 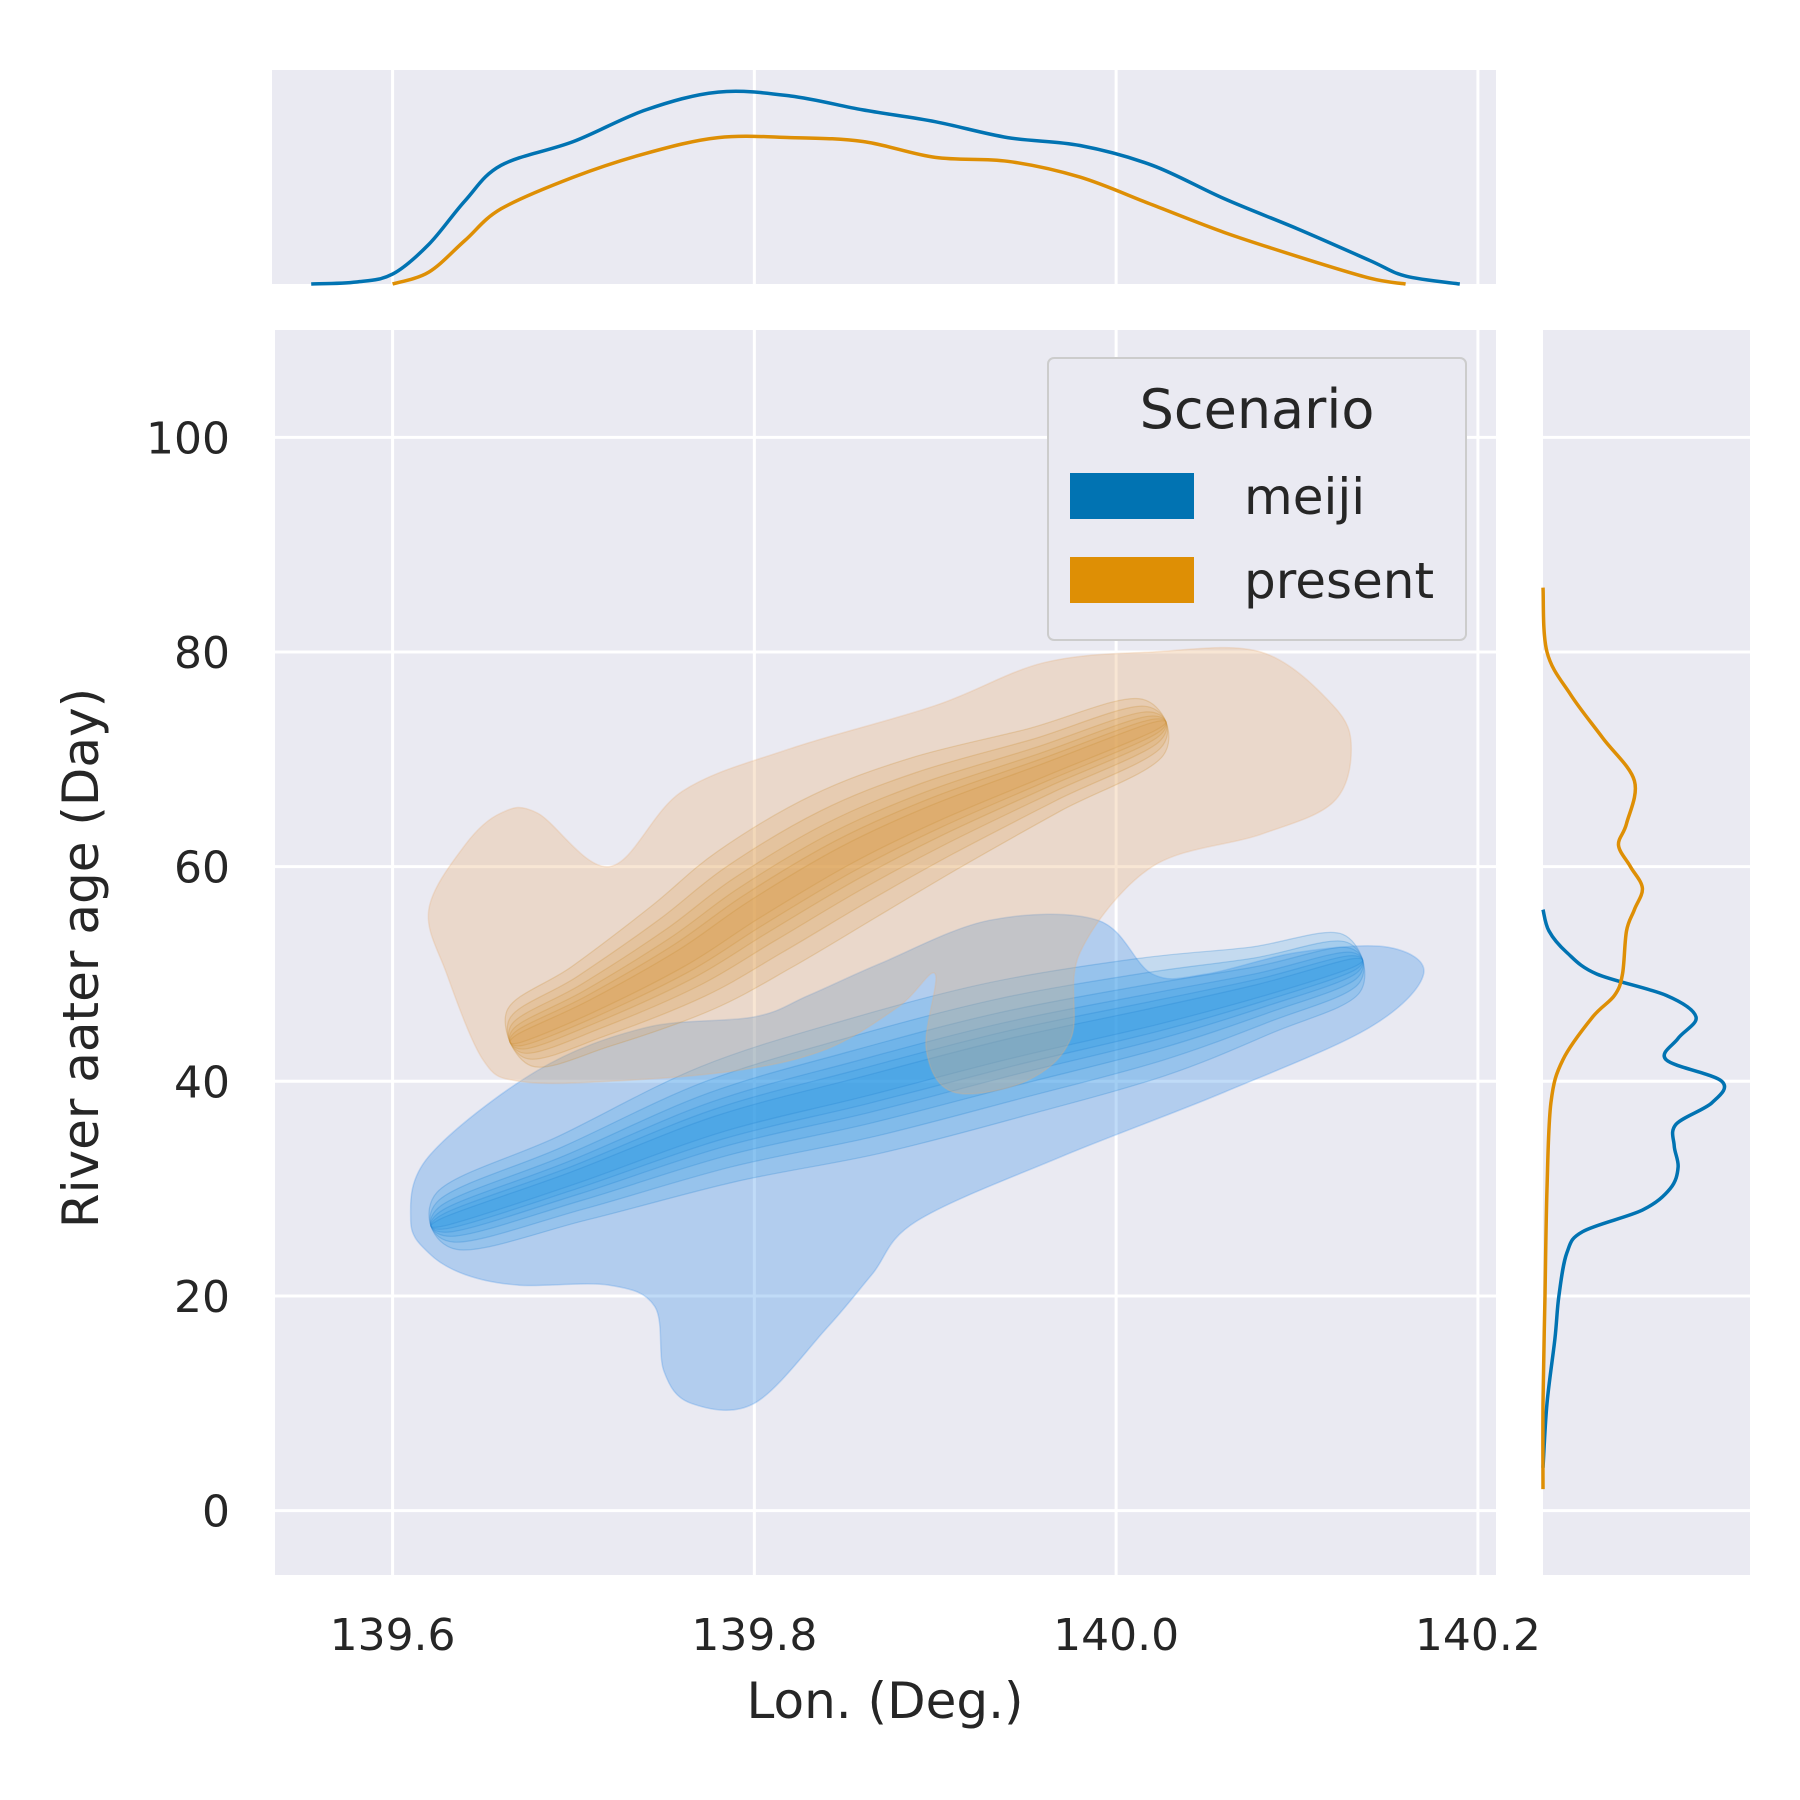 What do you see at coordinates (202, 653) in the screenshot?
I see `y-tick-label: 80` at bounding box center [202, 653].